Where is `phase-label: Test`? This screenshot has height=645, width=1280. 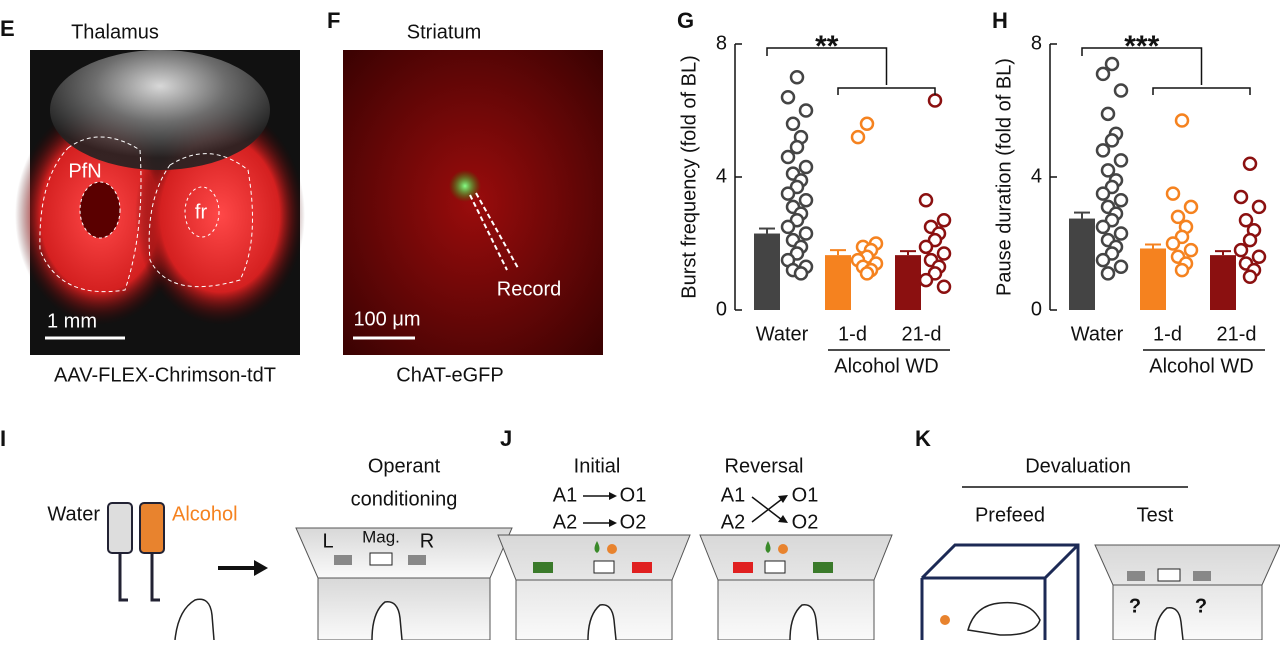 phase-label: Test is located at coordinates (1155, 515).